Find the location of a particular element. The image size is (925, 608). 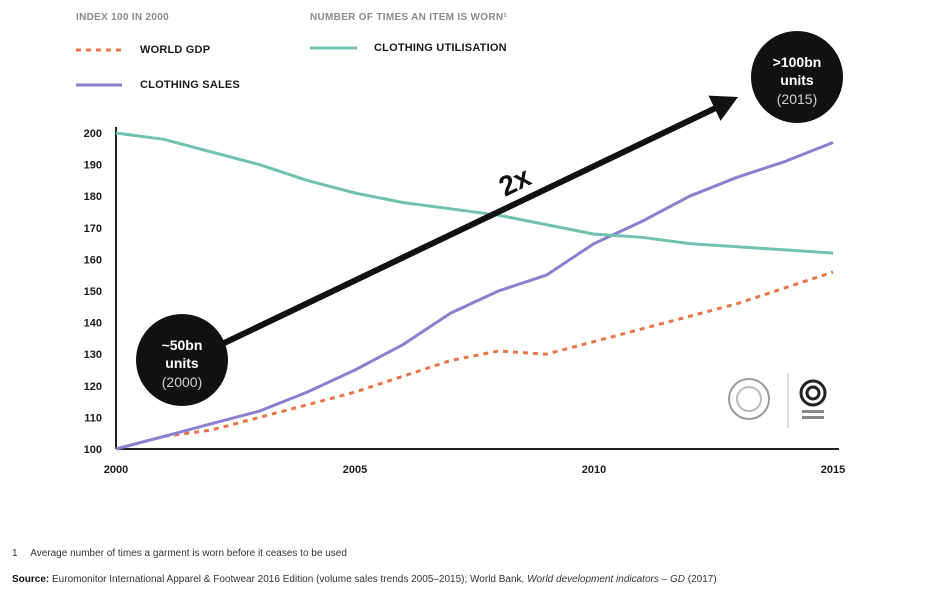

end-unit: units is located at coordinates (797, 80).